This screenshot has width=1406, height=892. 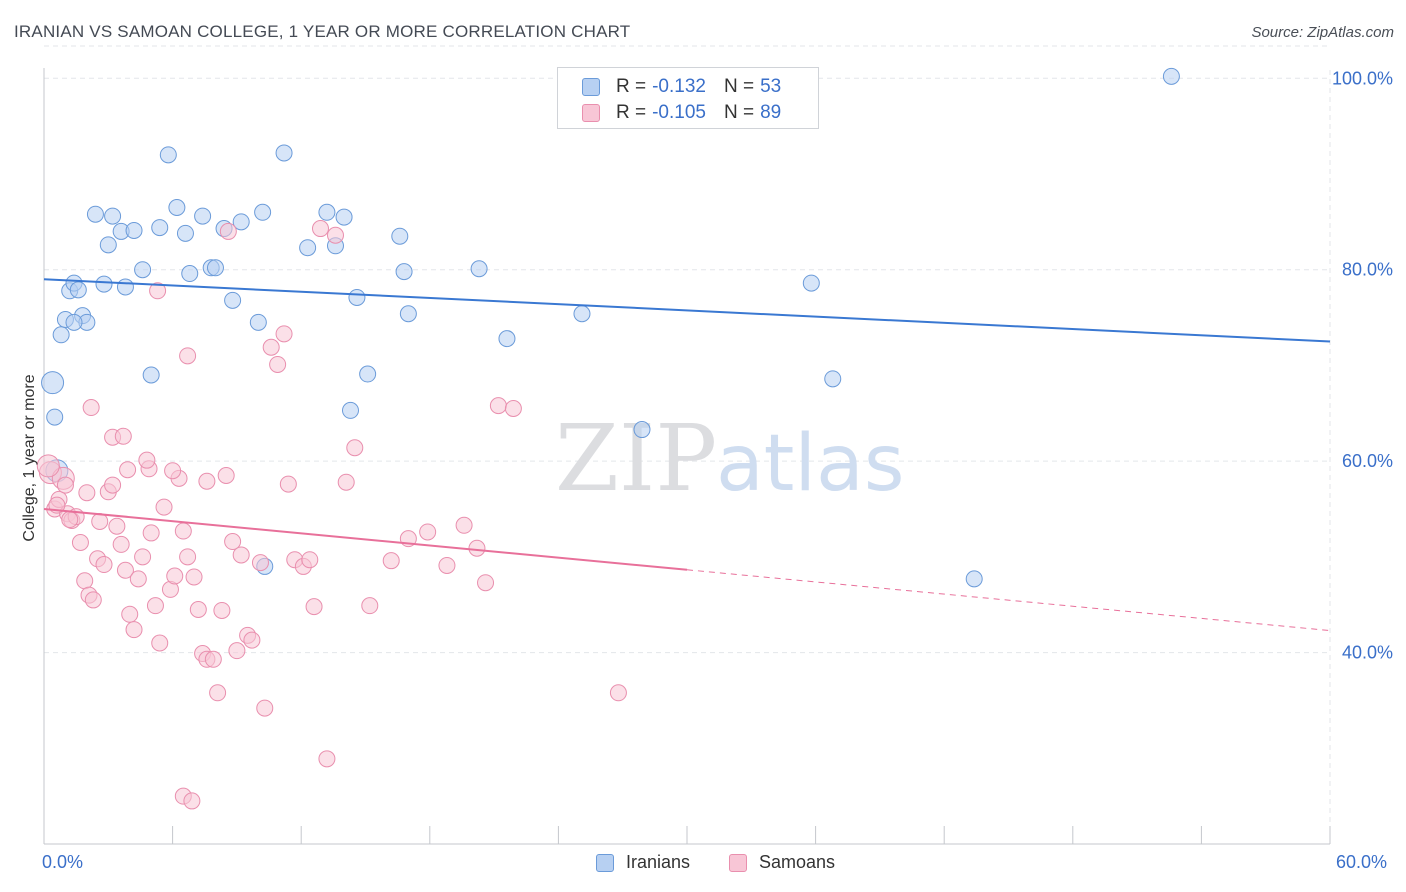 What do you see at coordinates (703, 864) in the screenshot?
I see `series-legend: Iranians Samoans` at bounding box center [703, 864].